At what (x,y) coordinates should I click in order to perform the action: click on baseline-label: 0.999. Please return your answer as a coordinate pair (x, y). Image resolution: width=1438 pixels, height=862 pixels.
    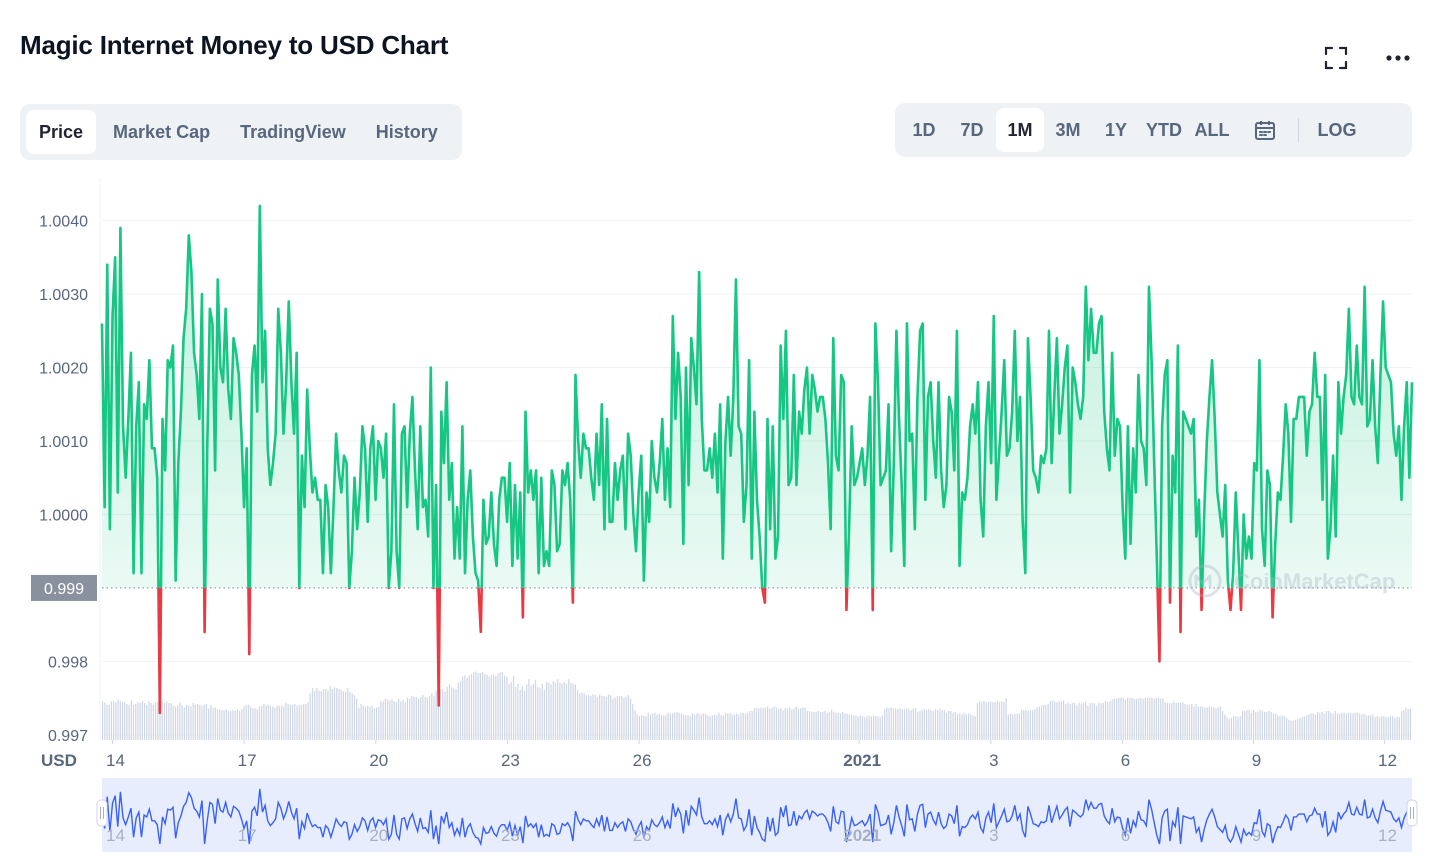
    Looking at the image, I should click on (64, 589).